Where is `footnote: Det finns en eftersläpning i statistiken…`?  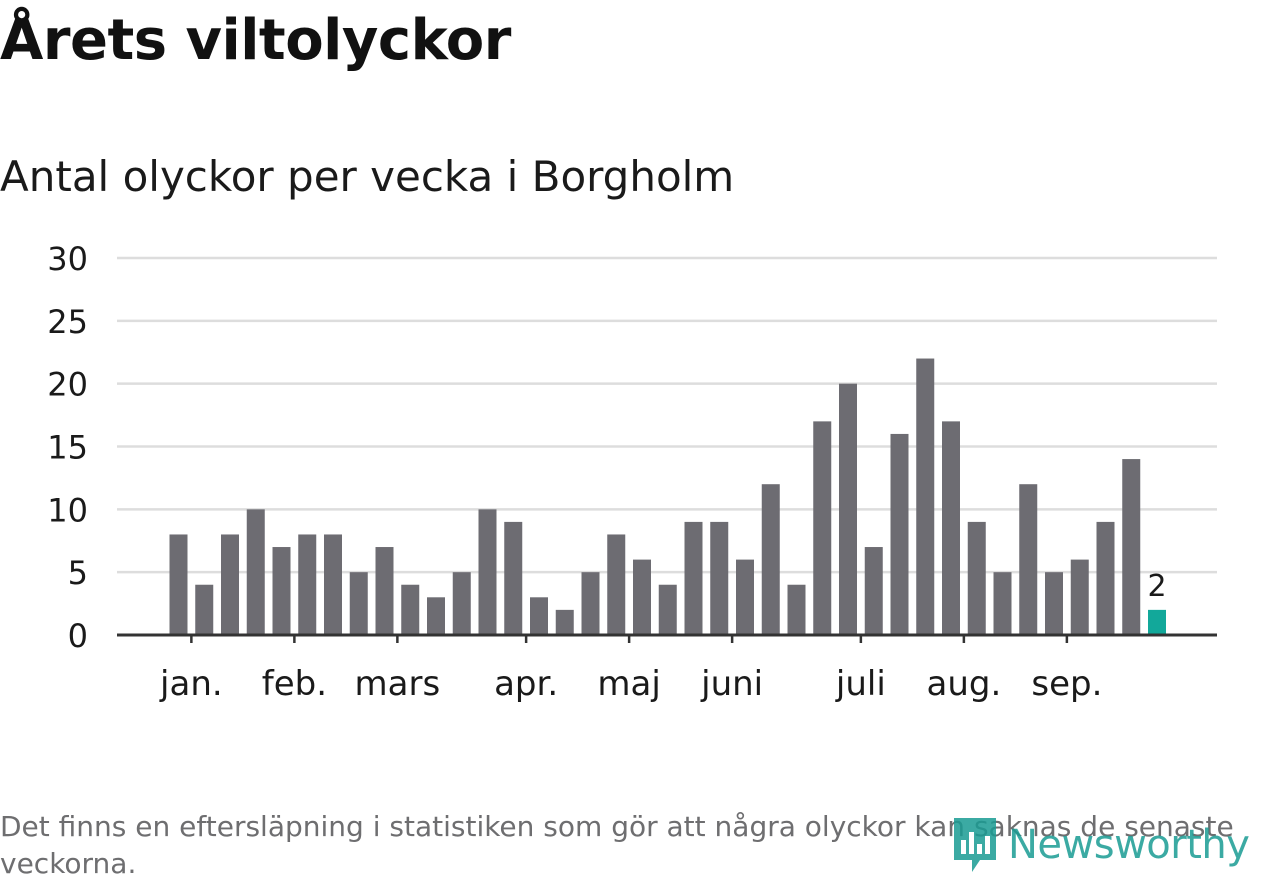
footnote: Det finns en eftersläpning i statistiken… is located at coordinates (617, 845).